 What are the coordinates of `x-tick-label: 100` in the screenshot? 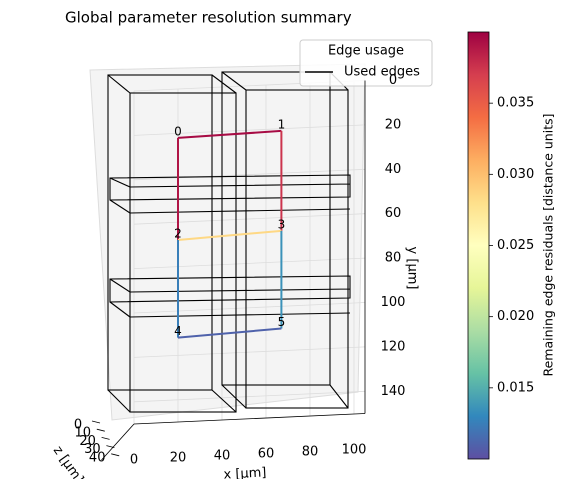 It's located at (354, 450).